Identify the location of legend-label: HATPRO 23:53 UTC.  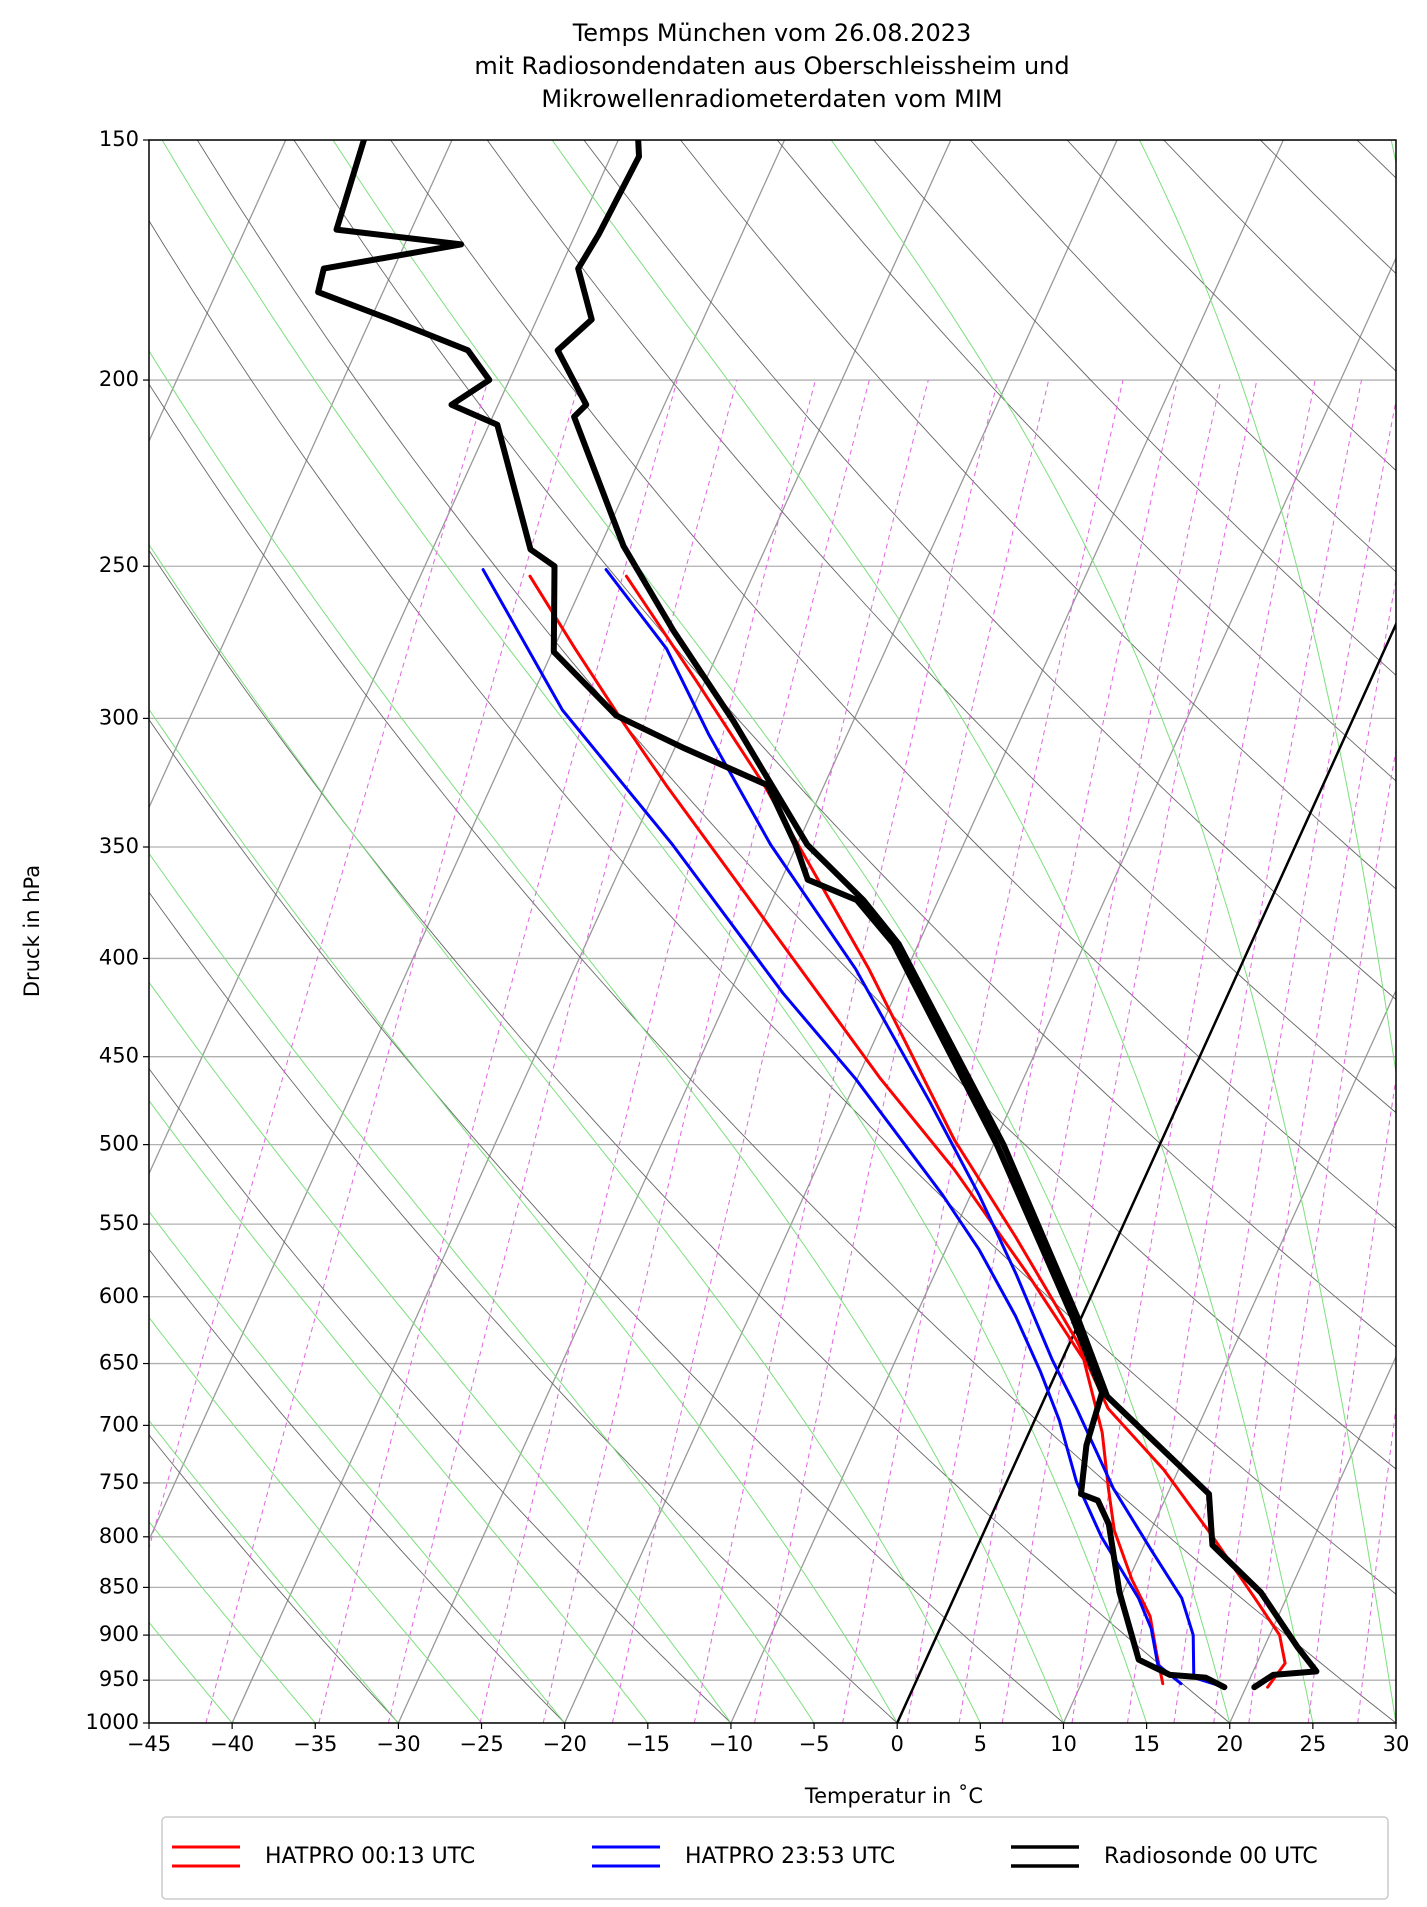
(790, 1856).